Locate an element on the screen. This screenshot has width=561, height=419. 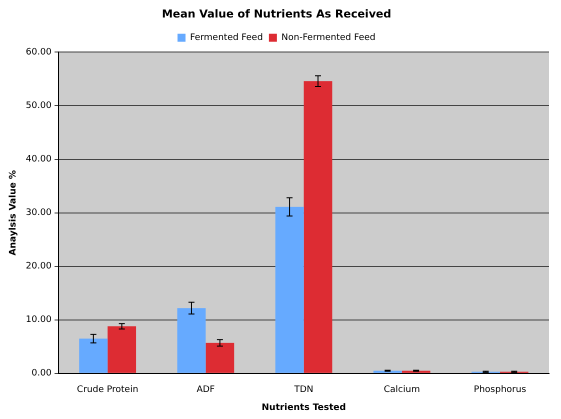
x-tick-label: Calcium is located at coordinates (402, 390).